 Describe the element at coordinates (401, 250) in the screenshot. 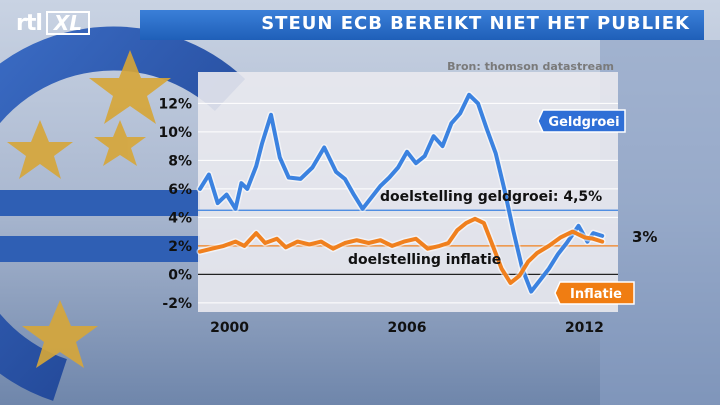

I see `series-line-inflatie` at that location.